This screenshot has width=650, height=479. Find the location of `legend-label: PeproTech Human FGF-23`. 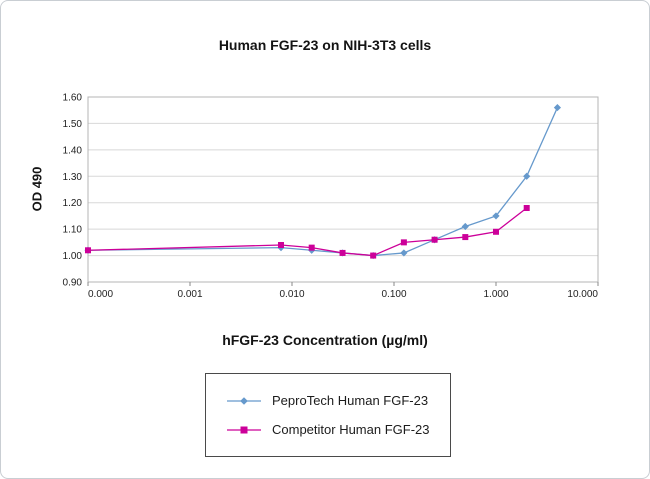

legend-label: PeproTech Human FGF-23 is located at coordinates (350, 400).